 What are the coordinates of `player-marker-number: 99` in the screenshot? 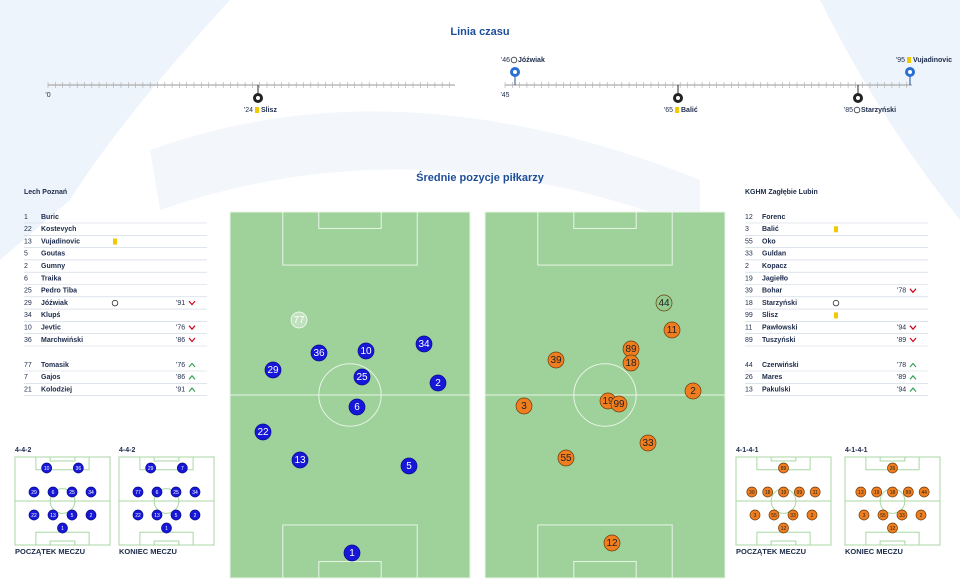 It's located at (800, 493).